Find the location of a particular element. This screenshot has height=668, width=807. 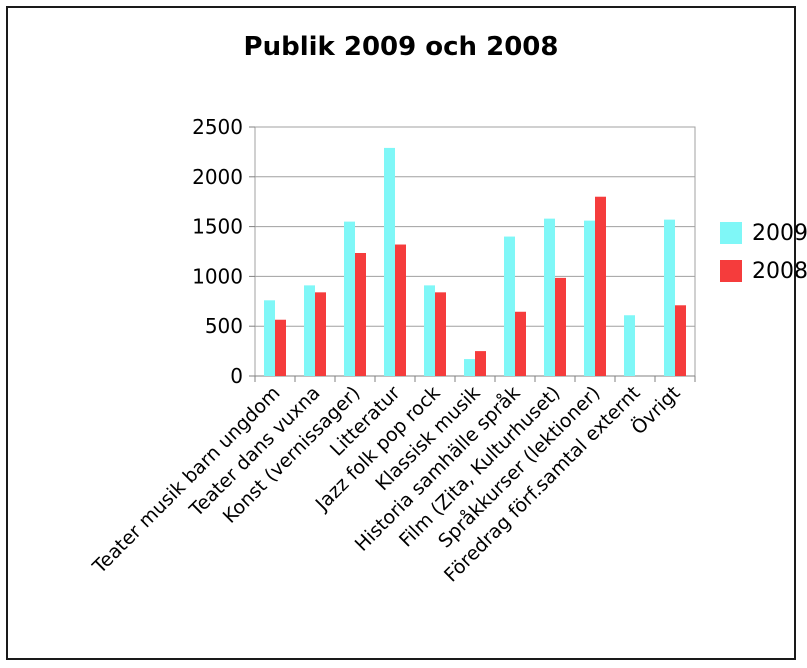

y-tick-label: 500 is located at coordinates (224, 326).